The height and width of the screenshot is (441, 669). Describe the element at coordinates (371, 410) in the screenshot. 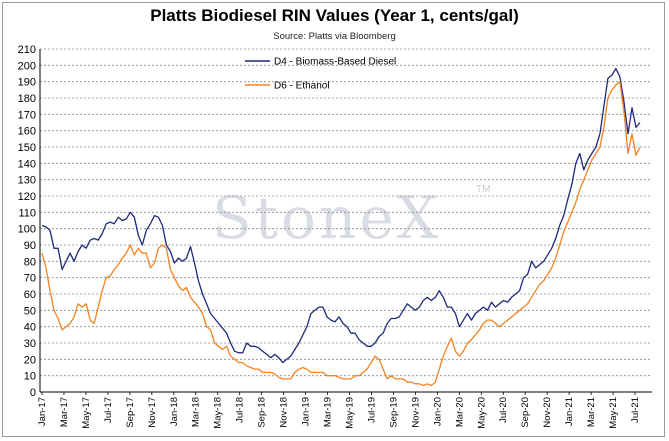

I see `x-tick-label: Jul-19` at that location.